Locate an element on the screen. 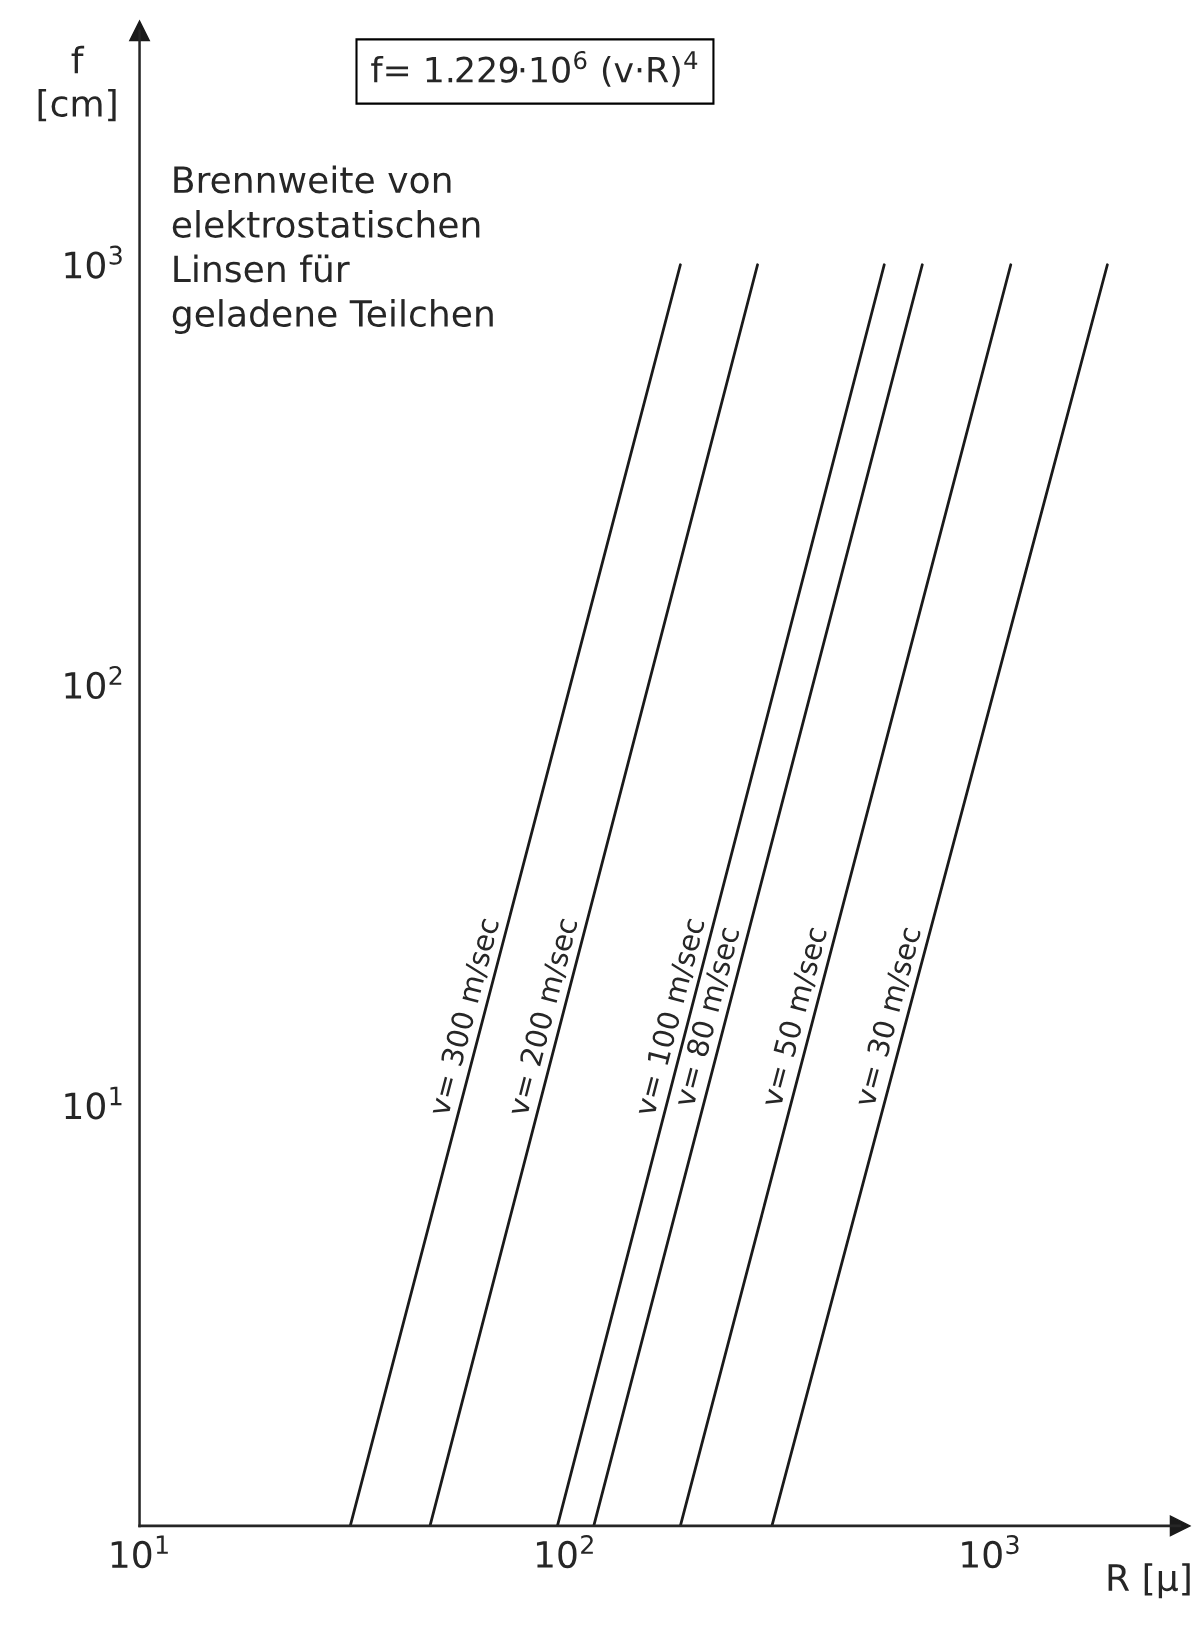 The image size is (1203, 1625). annotation: Brennweite von elektrostatischen Linsen für geladene Teilchen is located at coordinates (332, 250).